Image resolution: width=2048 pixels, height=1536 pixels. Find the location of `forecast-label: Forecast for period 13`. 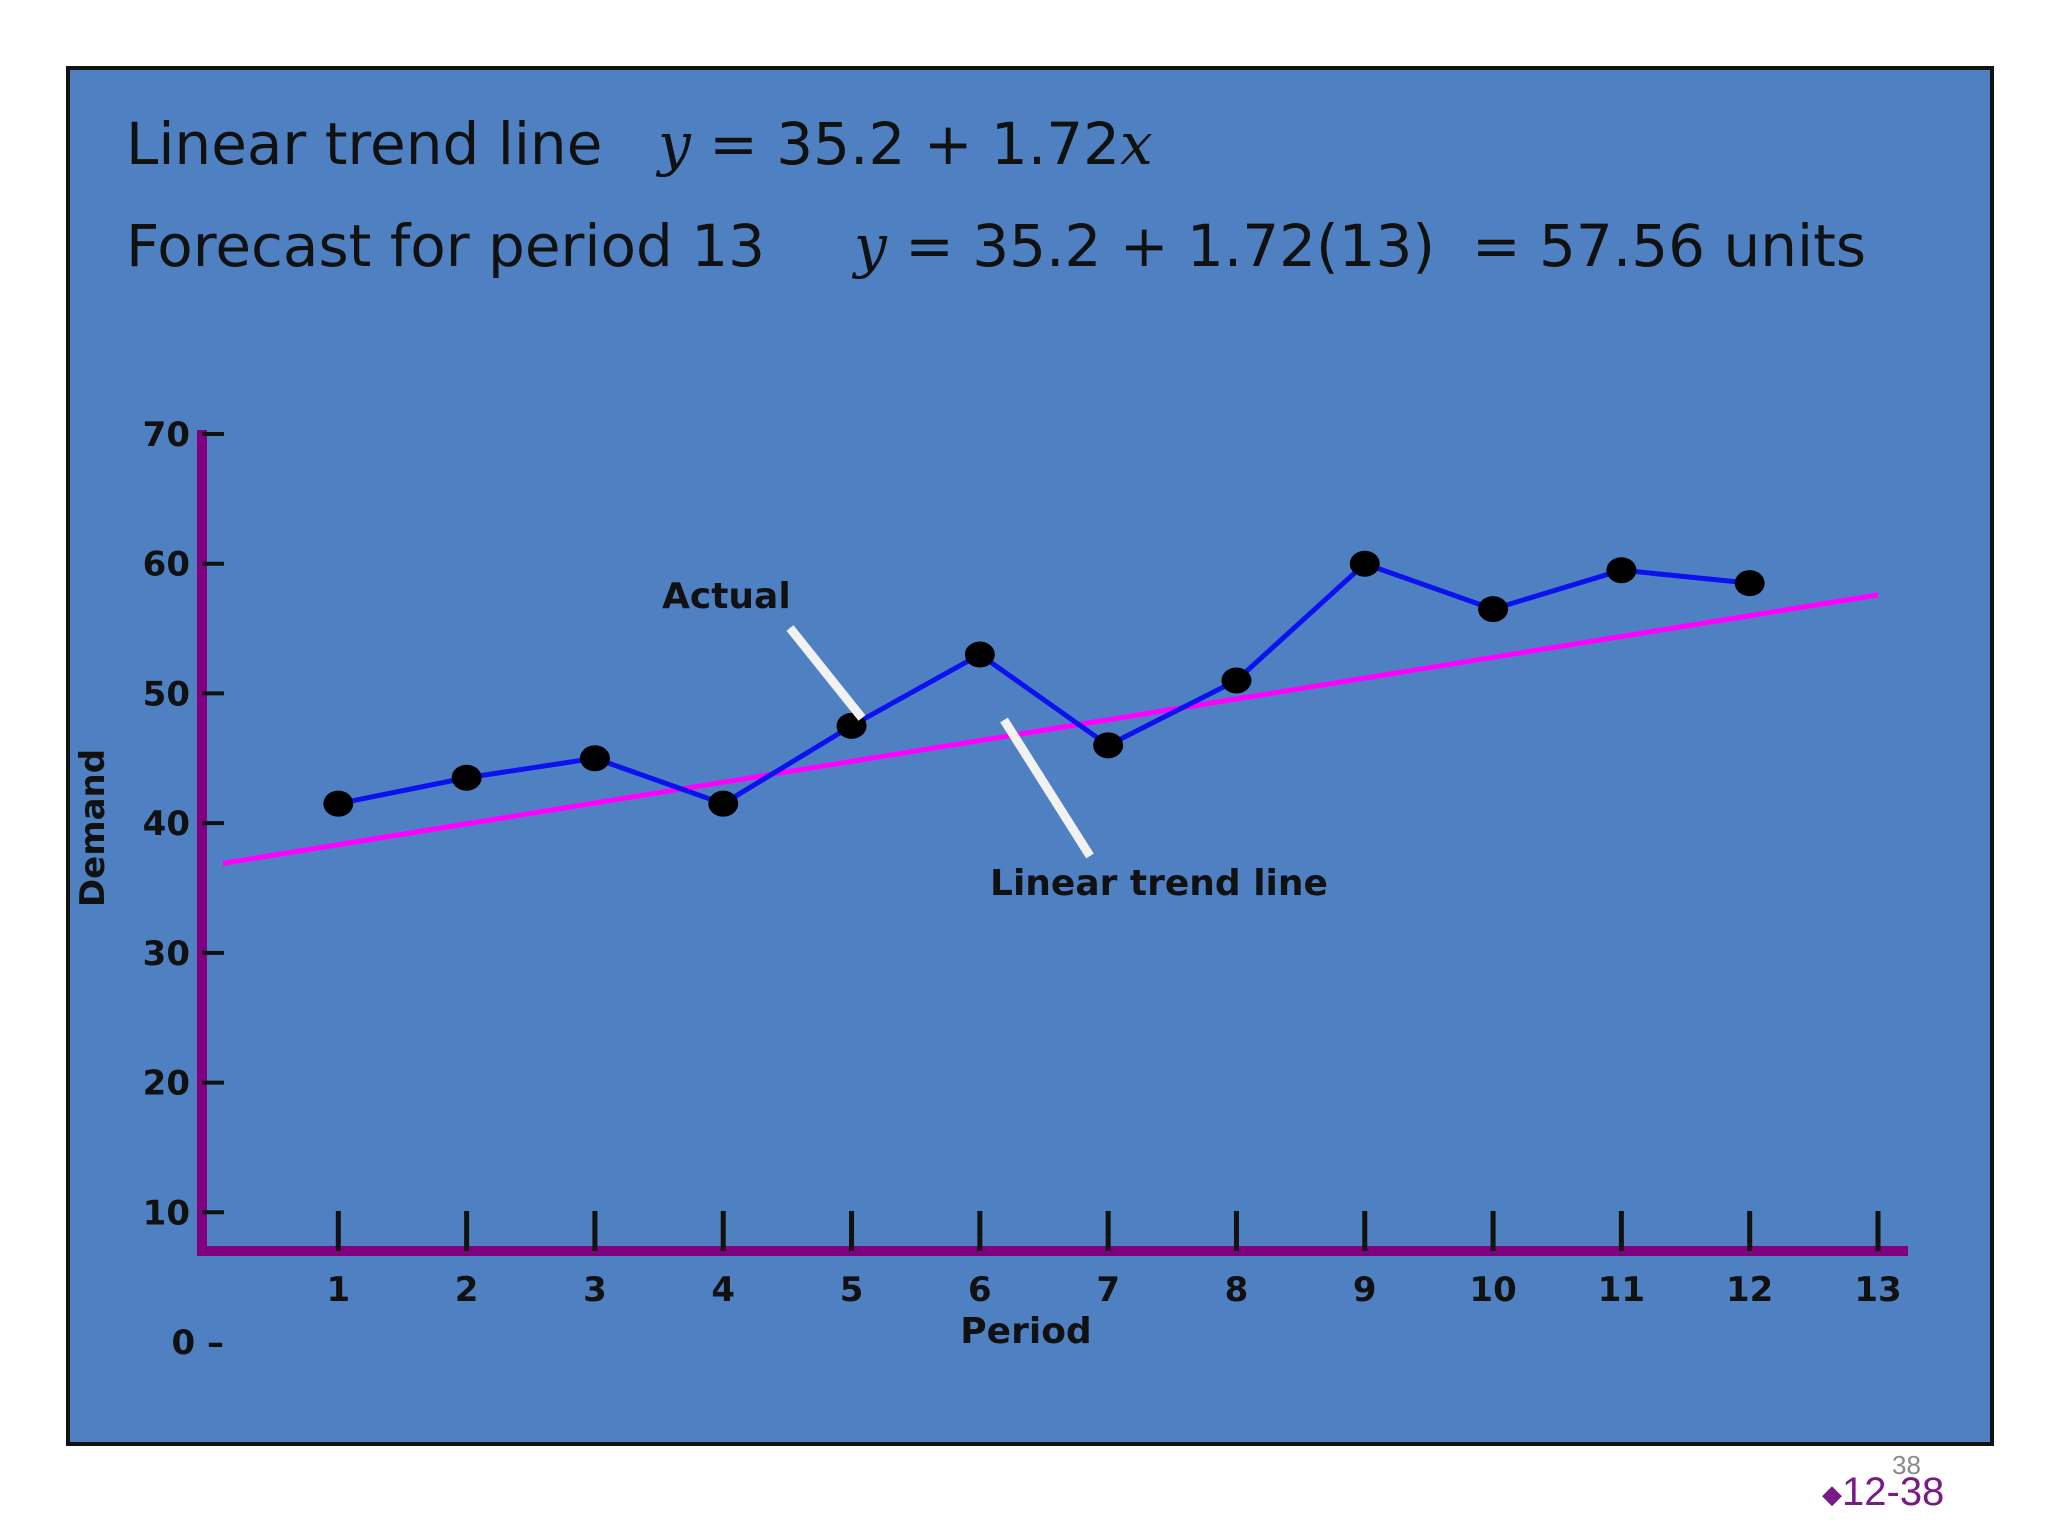

forecast-label: Forecast for period 13 is located at coordinates (446, 246).